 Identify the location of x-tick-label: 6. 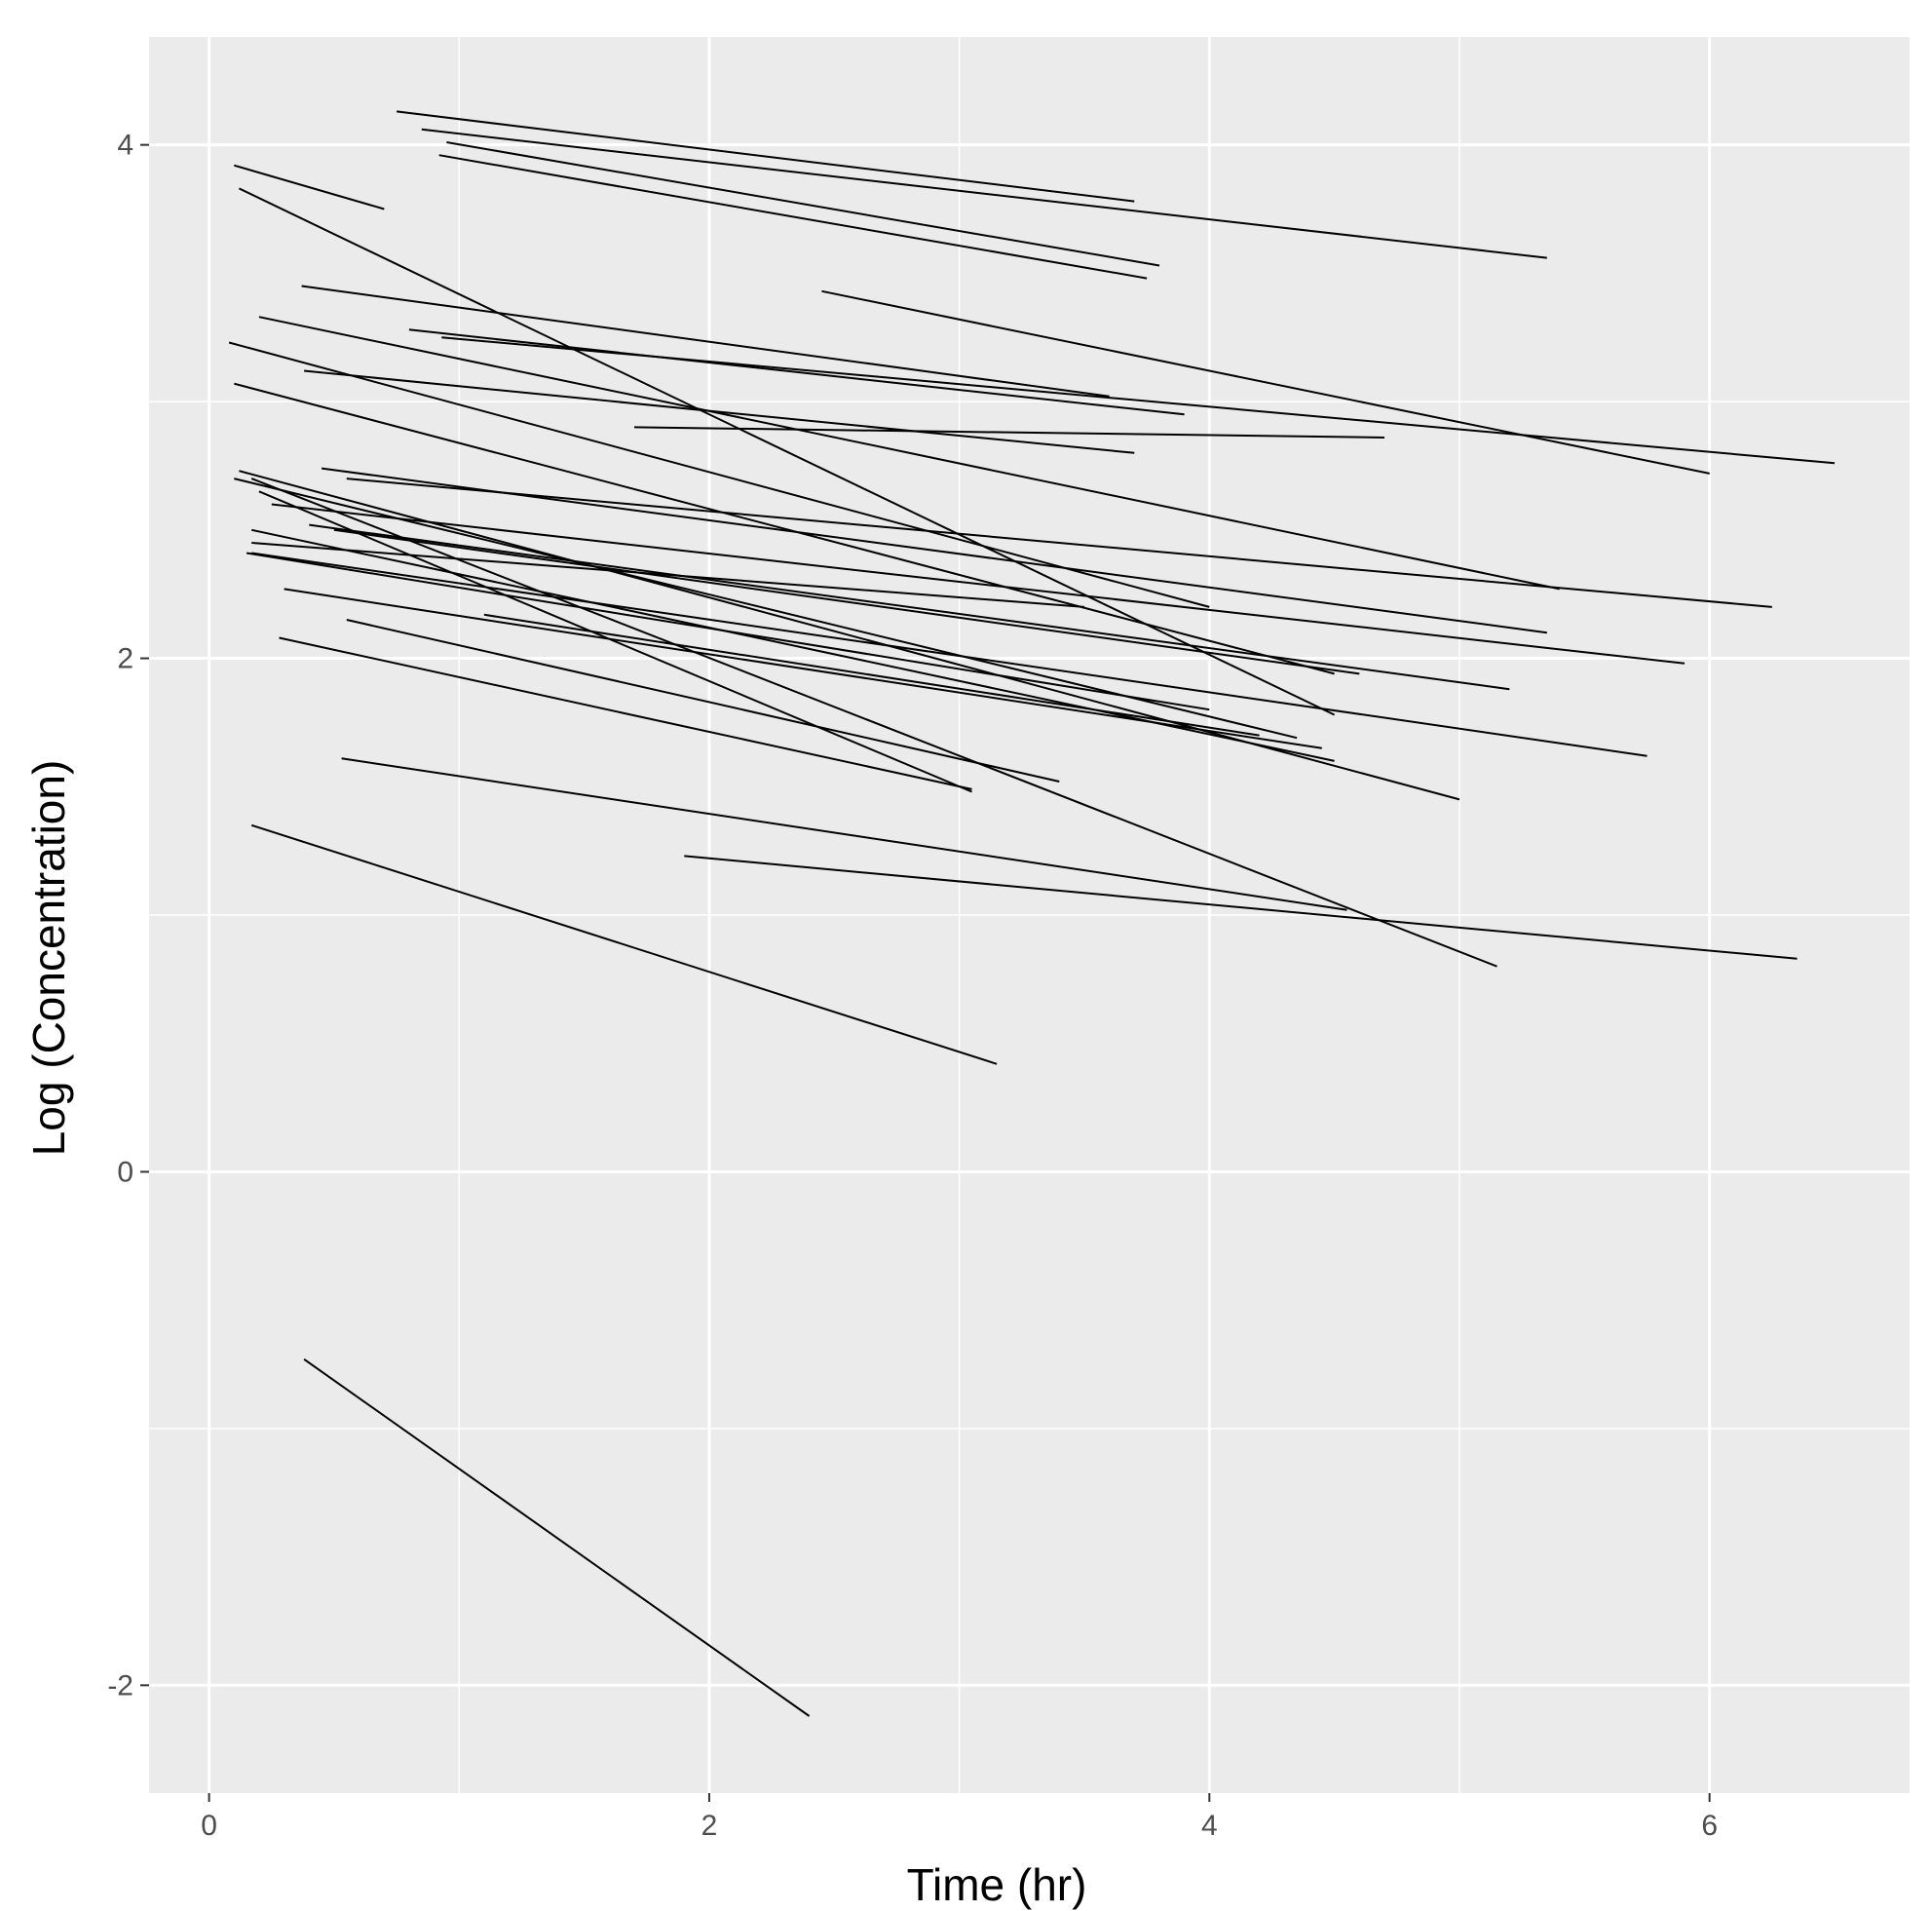
(1709, 1826).